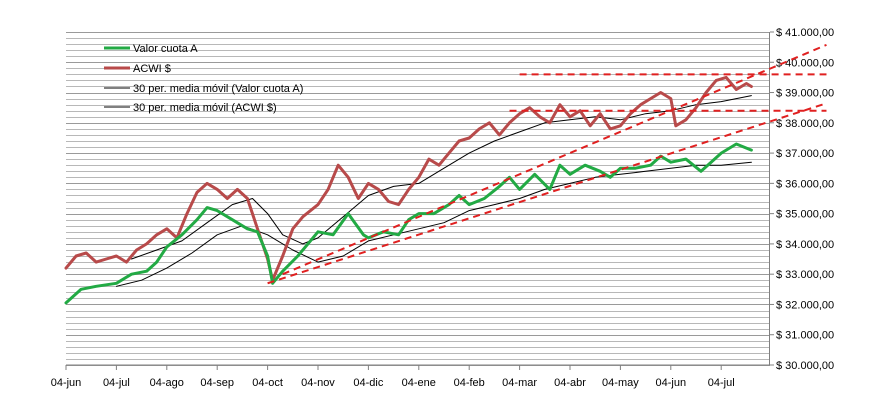 This screenshot has height=402, width=892. What do you see at coordinates (165, 49) in the screenshot?
I see `legend-label: Valor cuota A` at bounding box center [165, 49].